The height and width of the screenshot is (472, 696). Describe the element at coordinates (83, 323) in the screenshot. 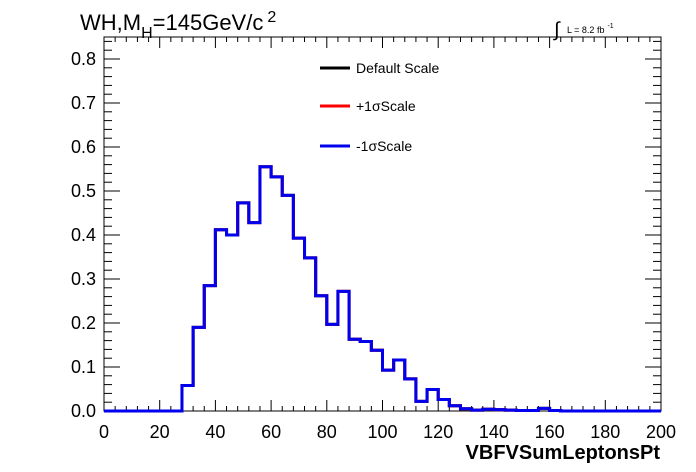

I see `y-tick-label: 0.2` at that location.